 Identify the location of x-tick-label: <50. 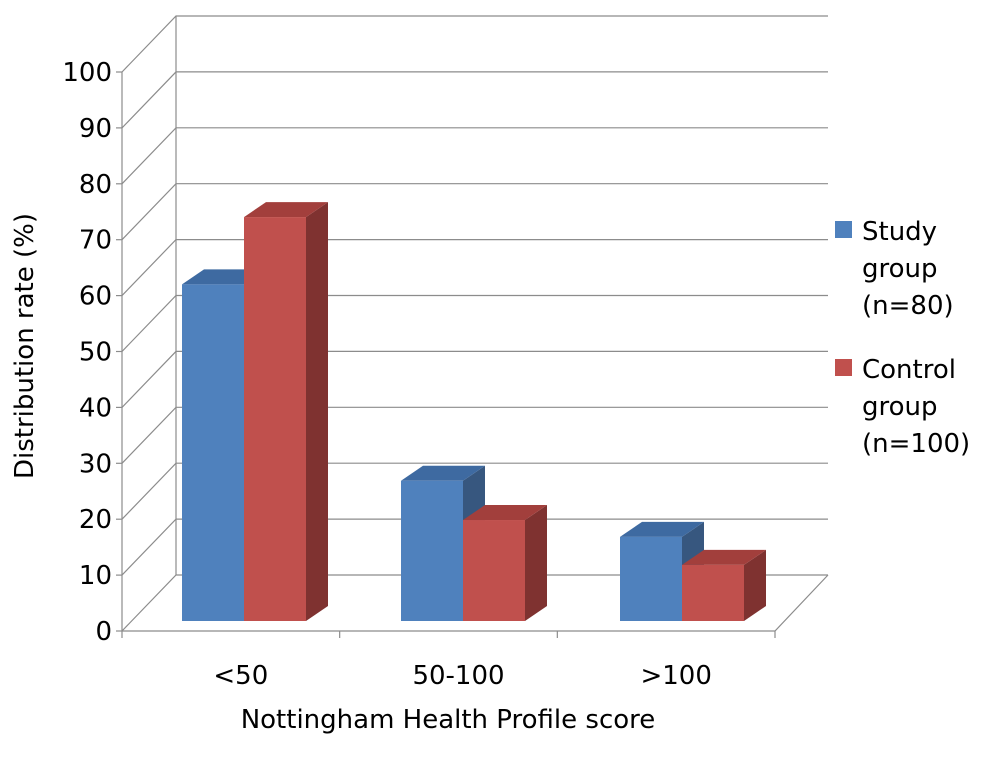
(240, 676).